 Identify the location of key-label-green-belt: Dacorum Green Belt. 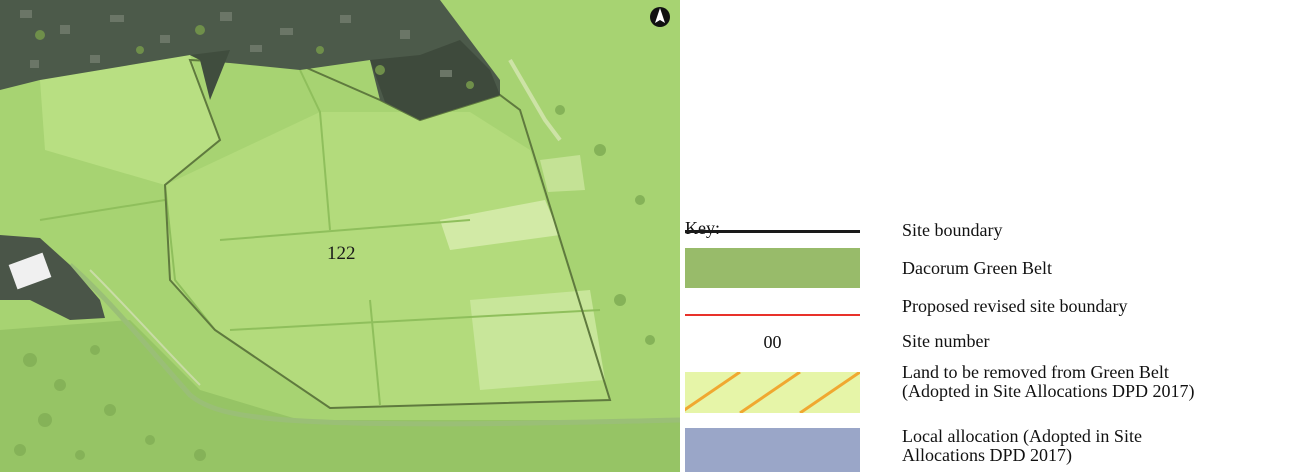
(977, 268).